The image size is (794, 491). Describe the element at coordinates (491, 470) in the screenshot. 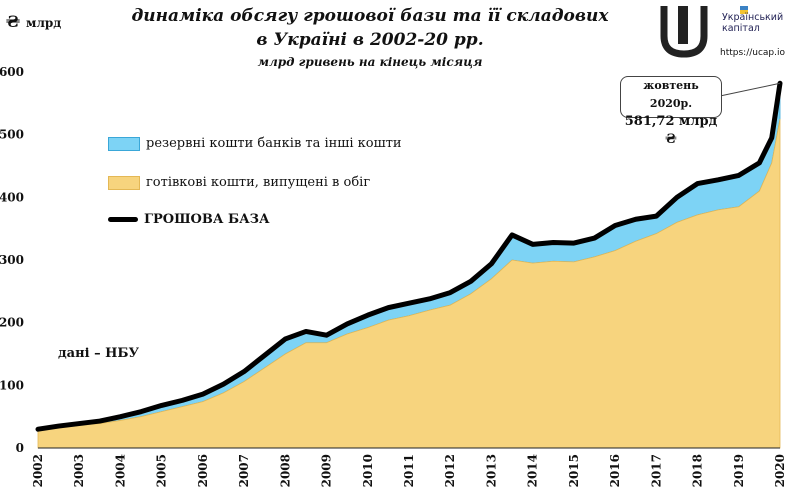

I see `x-tick-label: 2013` at that location.